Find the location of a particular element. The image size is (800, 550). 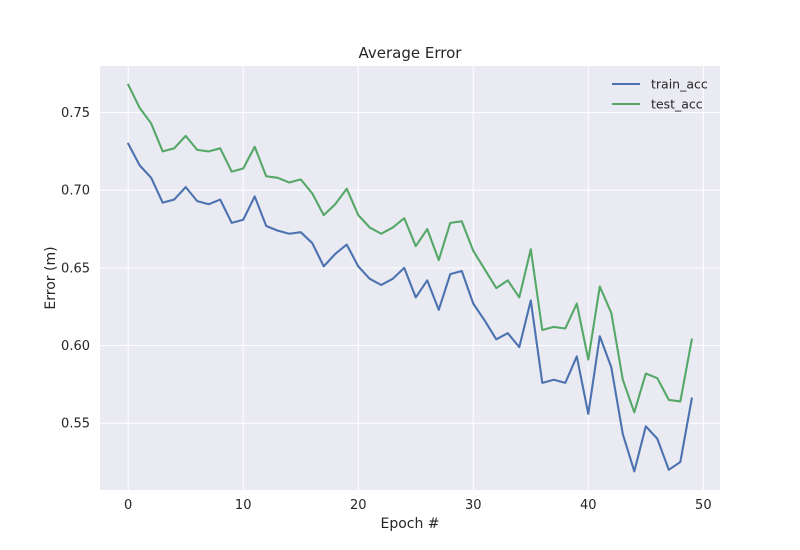

legend-label-train: train_acc is located at coordinates (679, 84).